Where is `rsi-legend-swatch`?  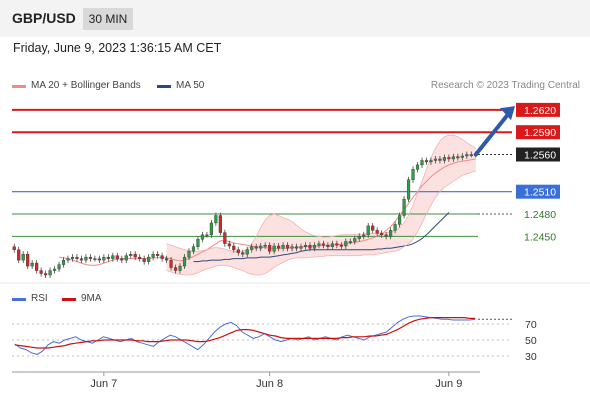 rsi-legend-swatch is located at coordinates (19, 299).